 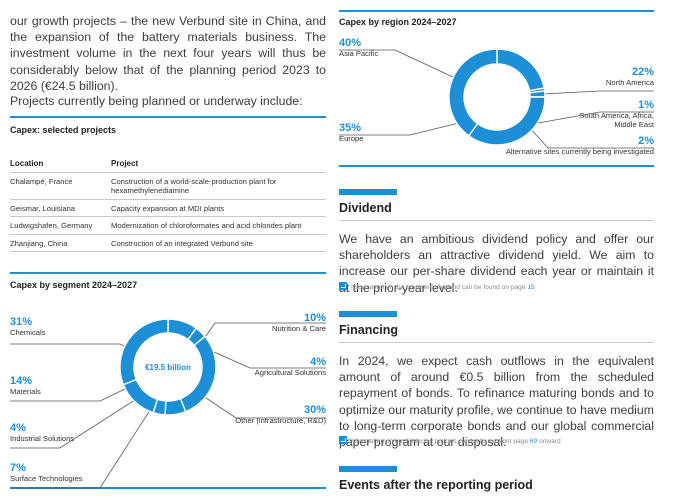 I want to click on financing-rule, so click(x=496, y=342).